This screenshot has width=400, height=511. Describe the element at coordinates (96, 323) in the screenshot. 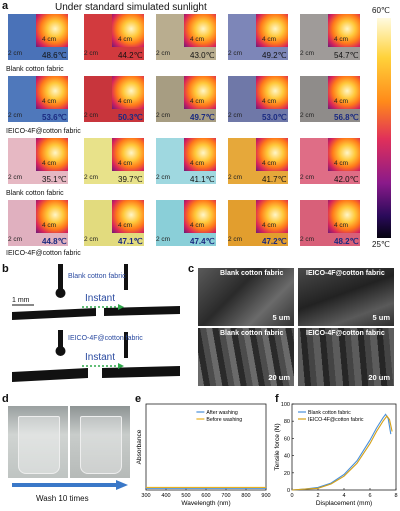

I see `tensile-diagram` at that location.